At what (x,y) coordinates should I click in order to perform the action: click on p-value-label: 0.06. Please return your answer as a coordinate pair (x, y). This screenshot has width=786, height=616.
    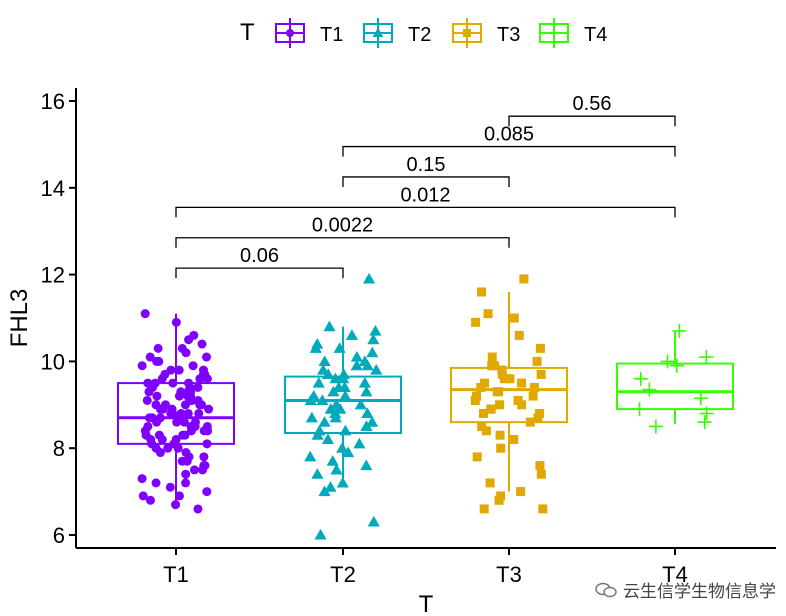
    Looking at the image, I should click on (259, 256).